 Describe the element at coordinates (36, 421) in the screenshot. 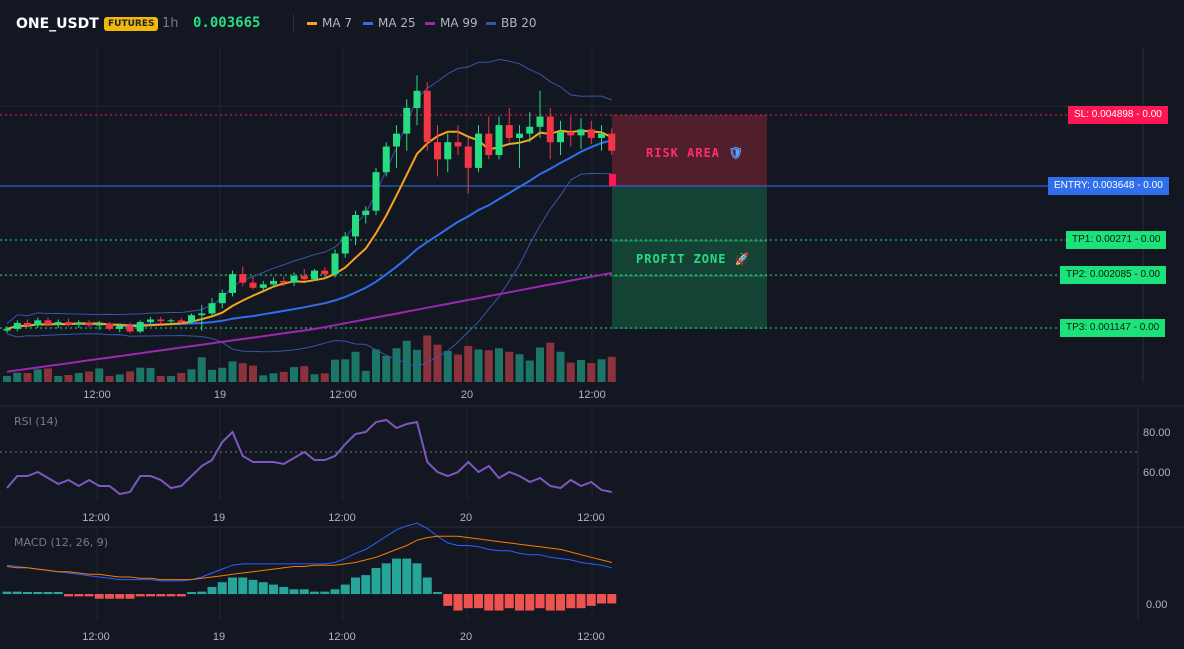

I see `rsi-title: RSI (14)` at that location.